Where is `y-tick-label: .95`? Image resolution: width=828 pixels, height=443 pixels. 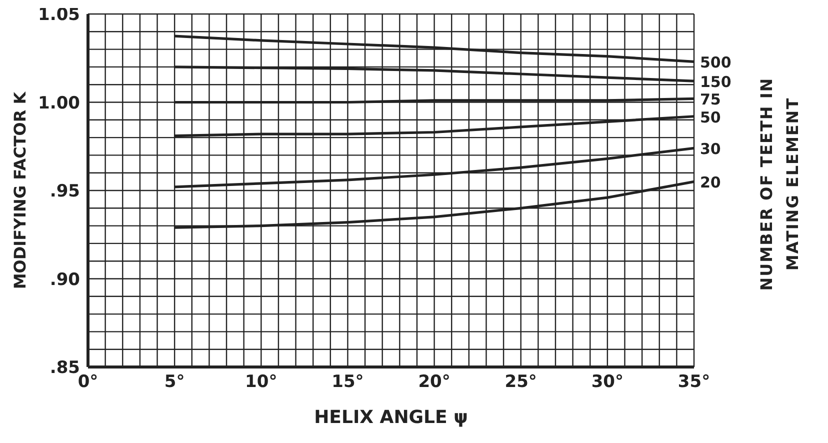
y-tick-label: .95 is located at coordinates (65, 192).